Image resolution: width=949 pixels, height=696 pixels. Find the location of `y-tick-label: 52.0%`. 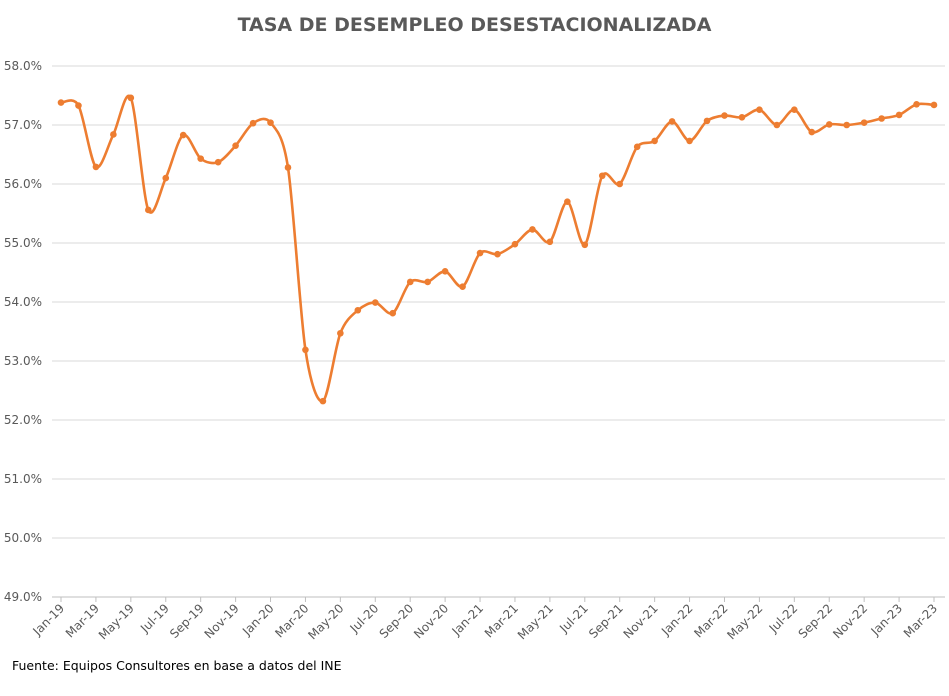

y-tick-label: 52.0% is located at coordinates (23, 420).